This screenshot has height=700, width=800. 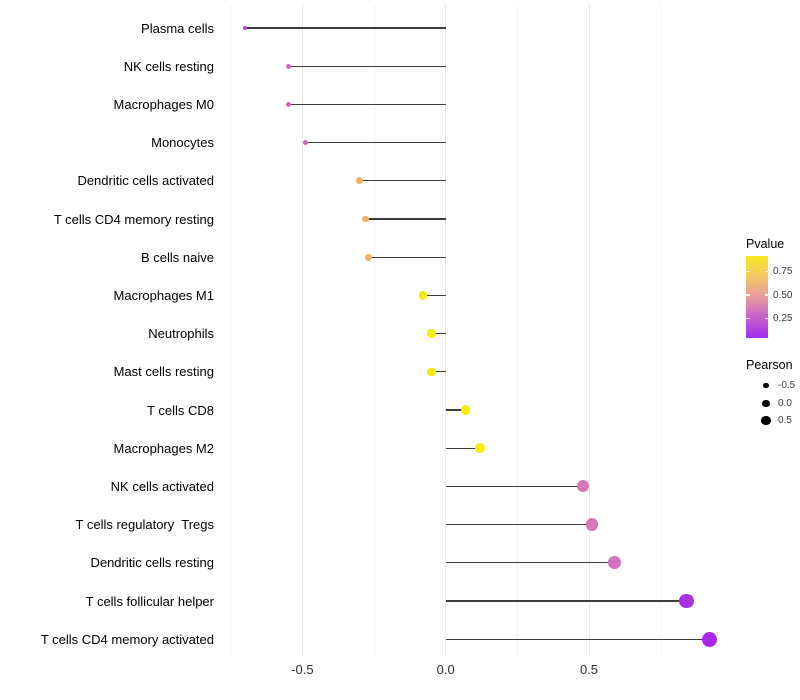 I want to click on y-axis-label: Neutrophils, so click(x=181, y=334).